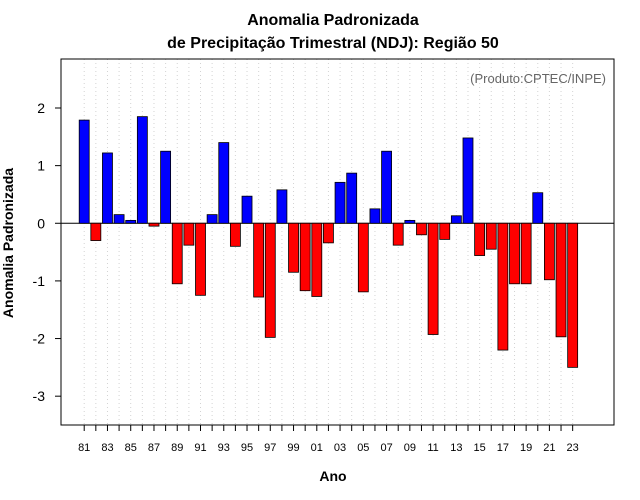 The image size is (640, 500). Describe the element at coordinates (332, 476) in the screenshot. I see `x-axis-label: Ano` at that location.